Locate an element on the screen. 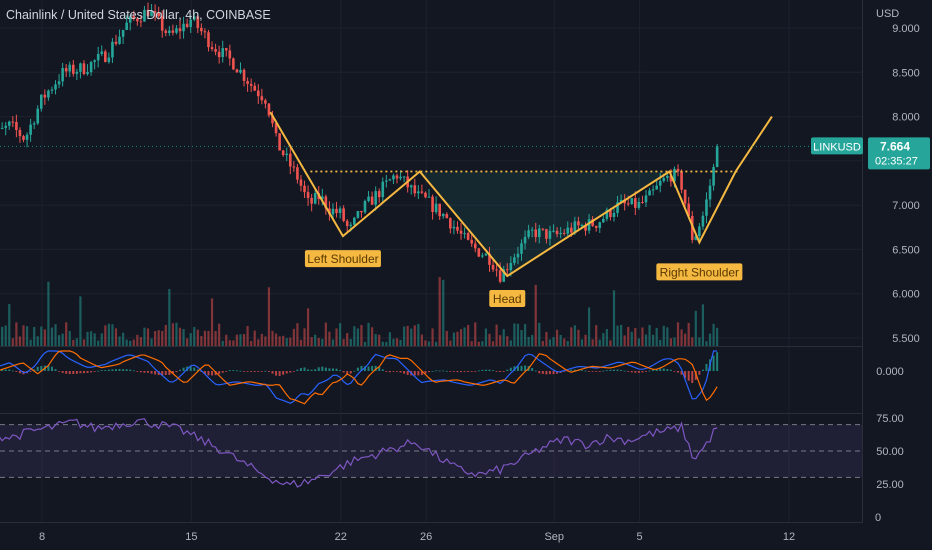  annotation-right_shoulder: Right Shoulder is located at coordinates (699, 272).